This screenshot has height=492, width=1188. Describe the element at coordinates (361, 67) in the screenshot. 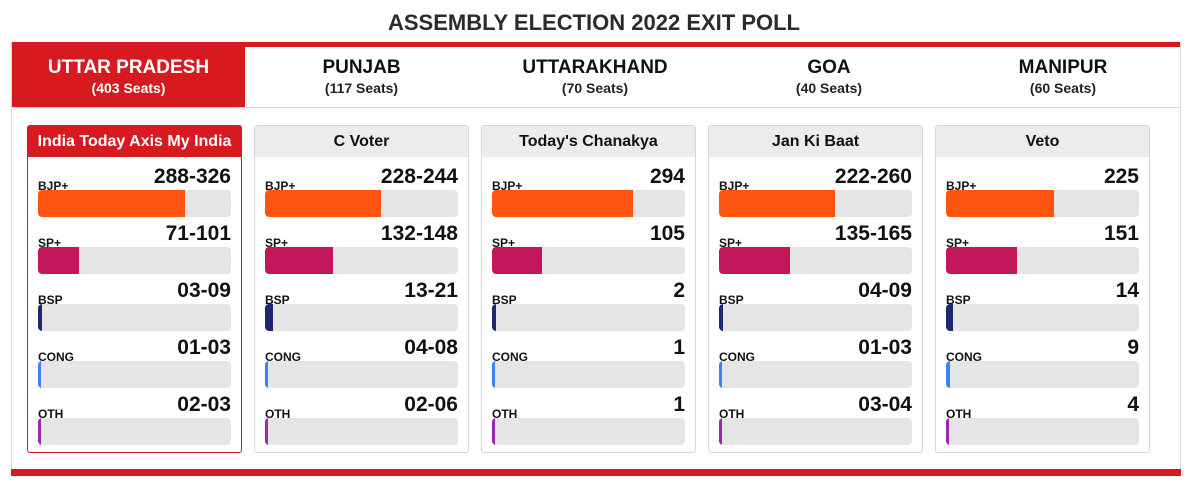

I see `tab-label: PUNJAB` at that location.